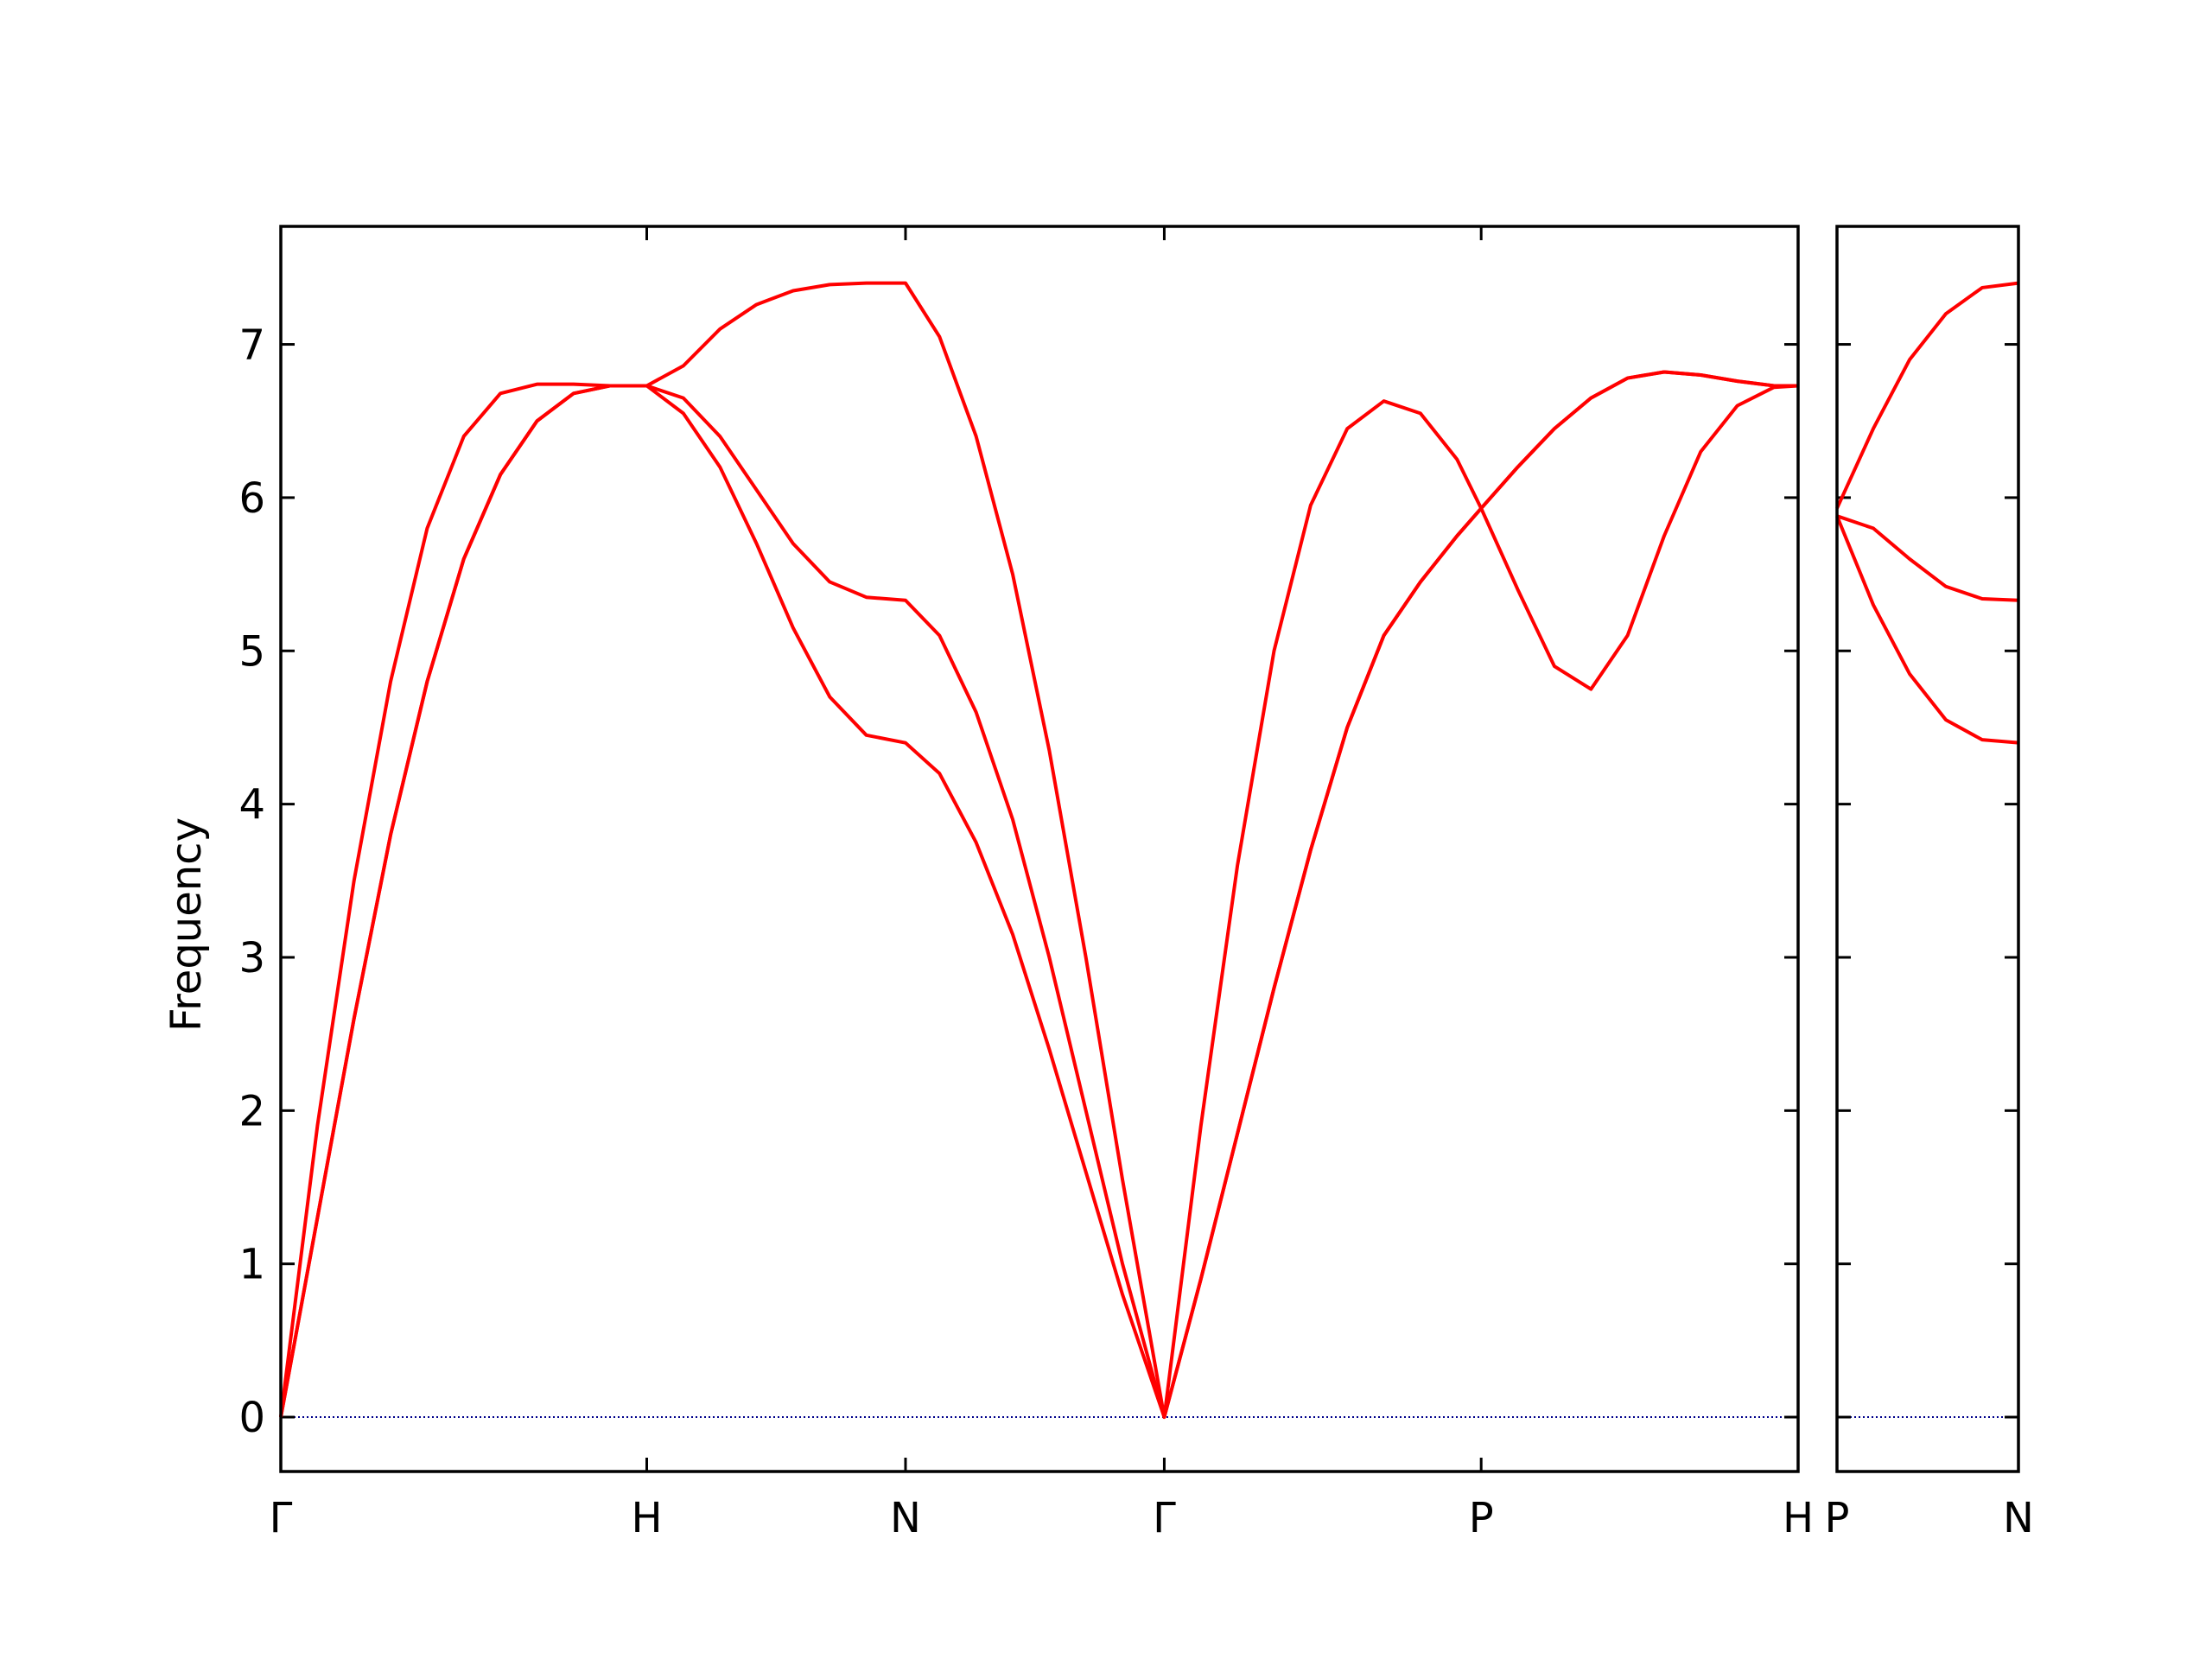 This screenshot has height=1659, width=2212. What do you see at coordinates (251, 805) in the screenshot?
I see `y-tick-label: 4` at bounding box center [251, 805].